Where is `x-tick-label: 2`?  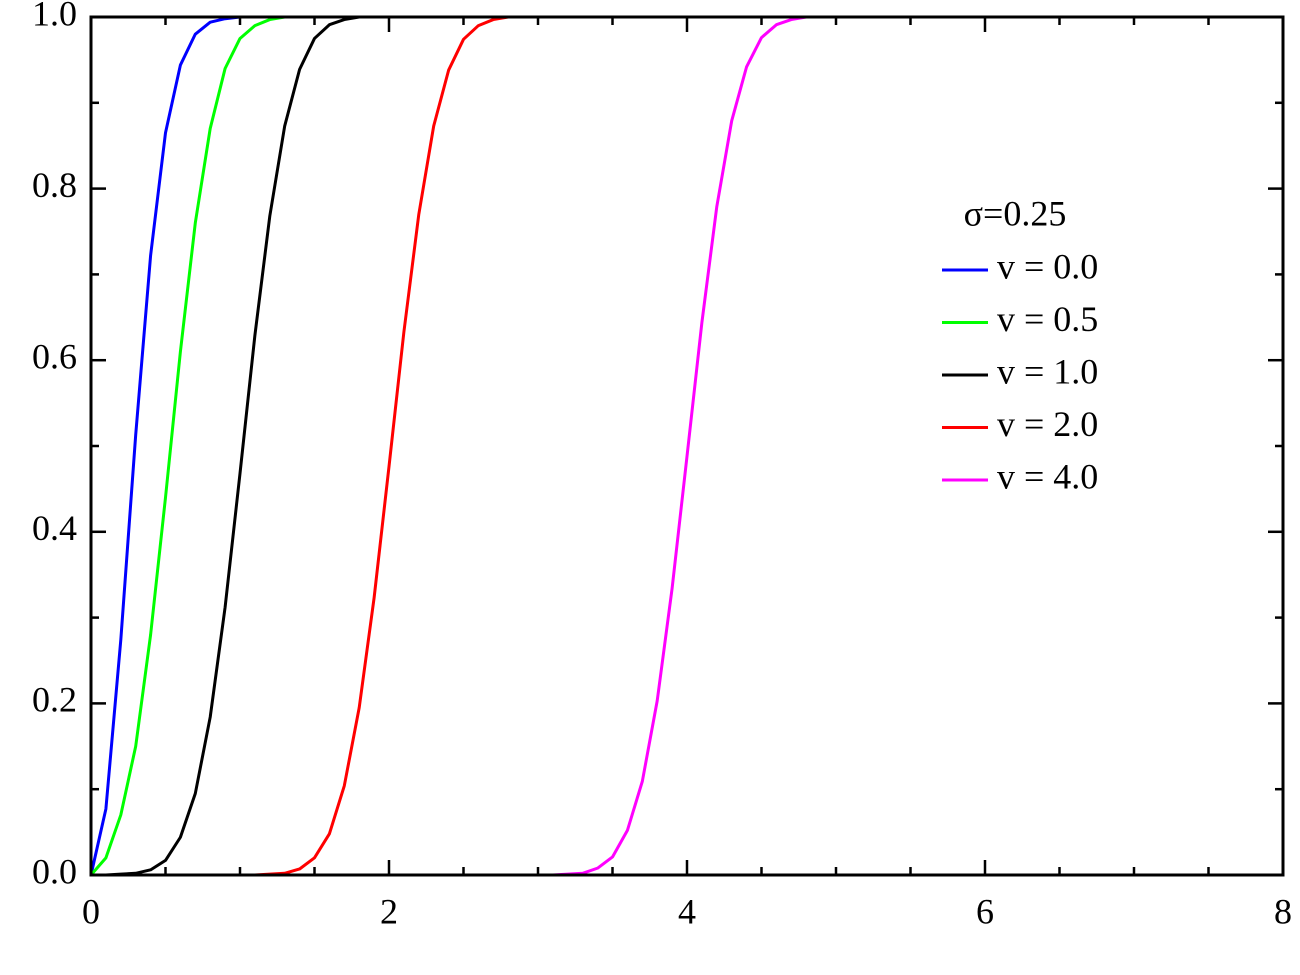
x-tick-label: 2 is located at coordinates (389, 911).